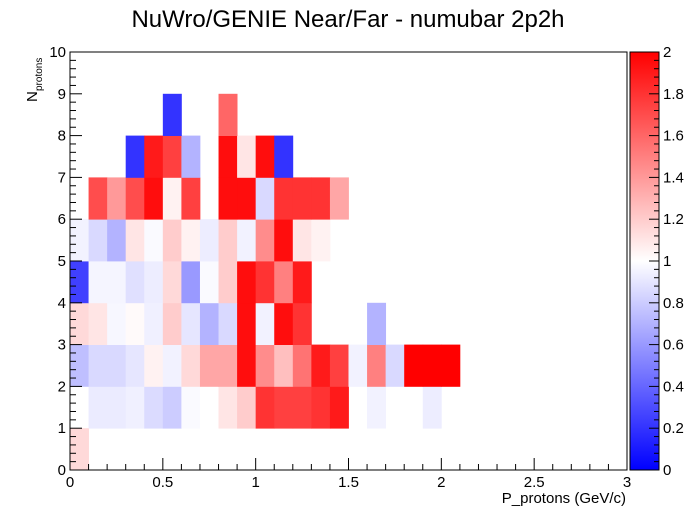  What do you see at coordinates (673, 345) in the screenshot?
I see `color-scale-label: 0.6` at bounding box center [673, 345].